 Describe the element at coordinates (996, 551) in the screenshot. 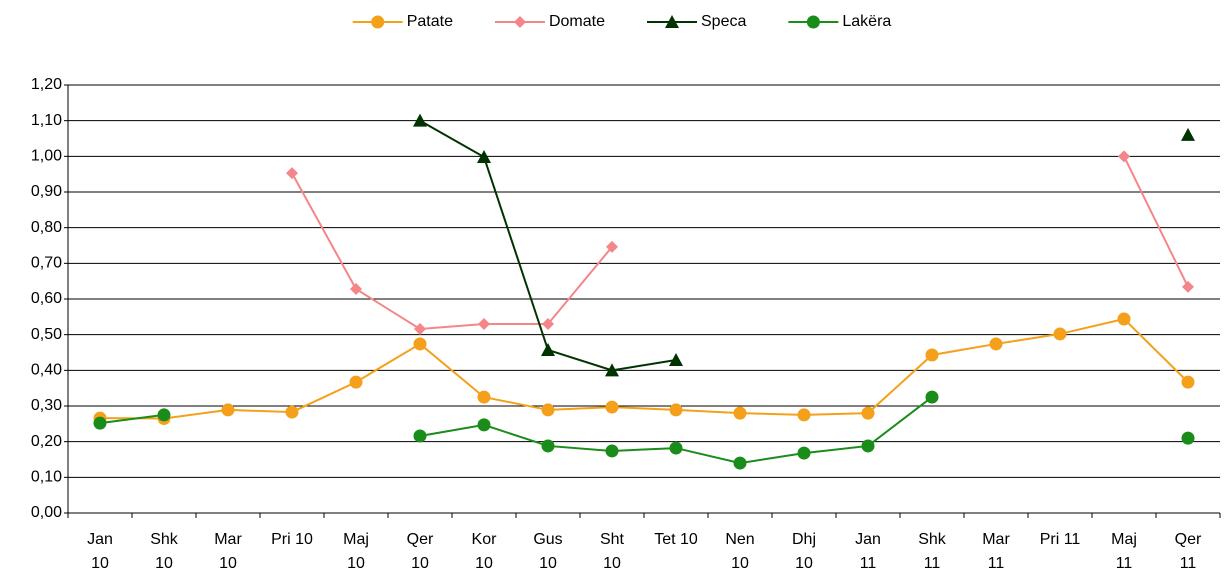

I see `x-tick-label: Mar 11` at that location.